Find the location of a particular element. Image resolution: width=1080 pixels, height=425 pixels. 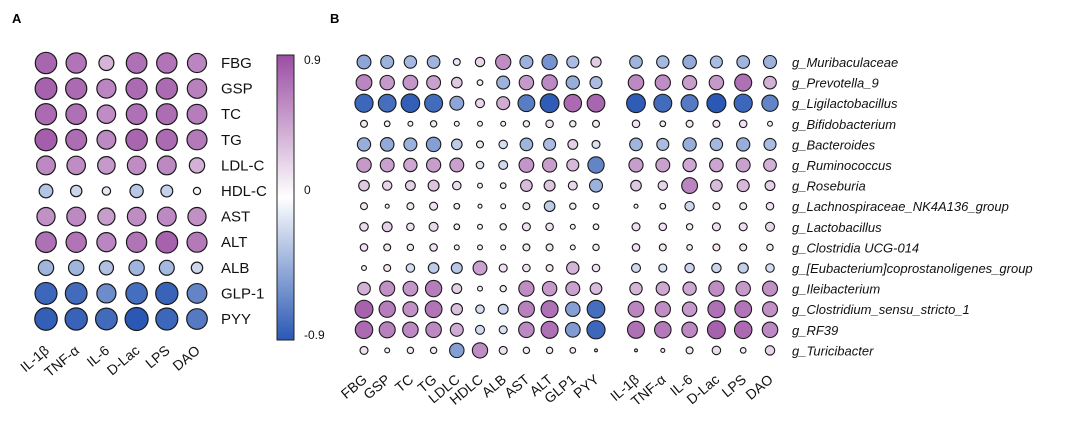

panel-b1-cell-g-eubacterium-coprostanoligenes-group-hdlc is located at coordinates (480, 268).